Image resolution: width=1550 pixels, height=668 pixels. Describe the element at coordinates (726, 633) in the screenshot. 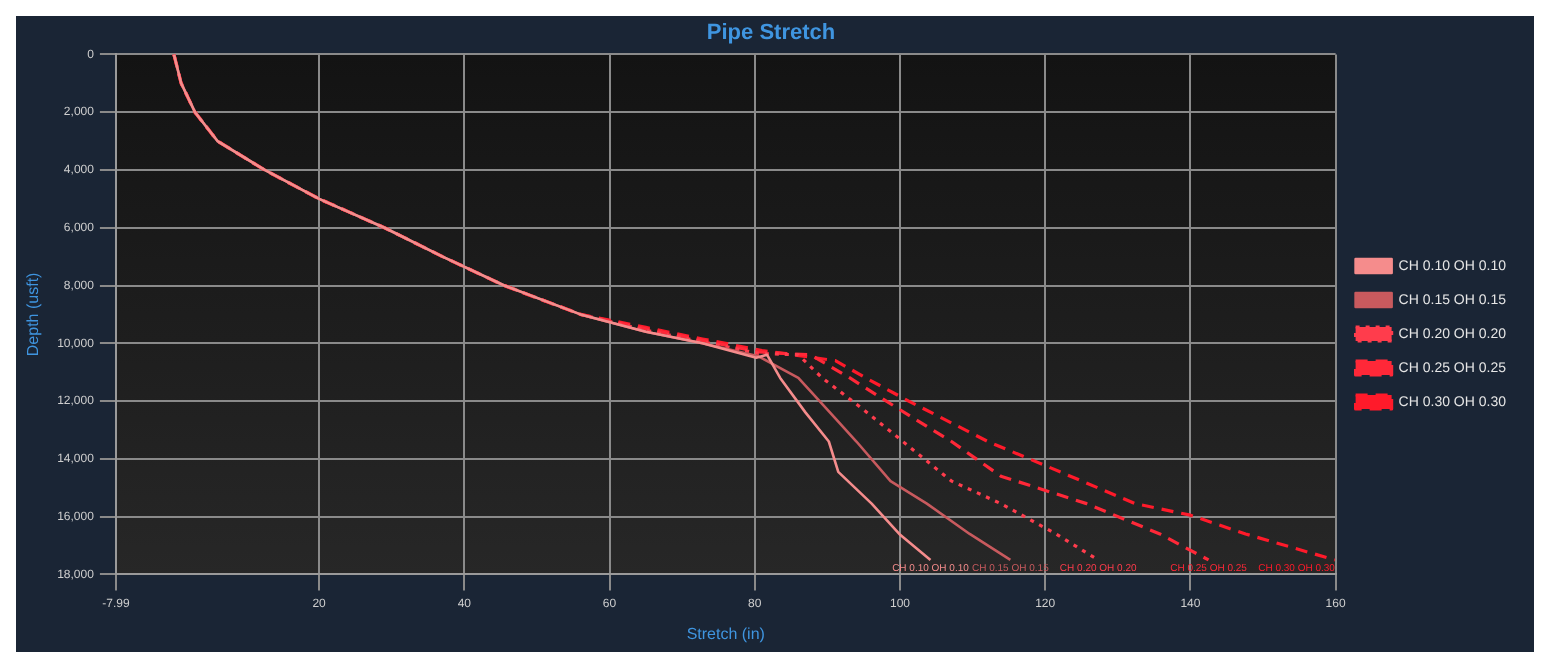

I see `x-axis-title: Stretch (in)` at that location.